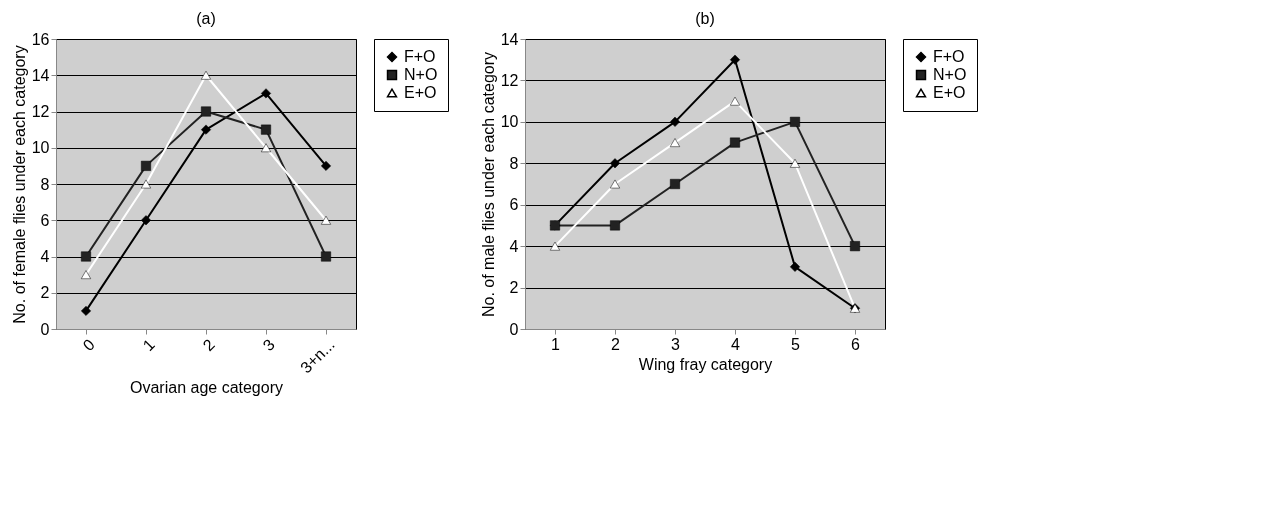  What do you see at coordinates (736, 344) in the screenshot?
I see `x-tick-label: 4` at bounding box center [736, 344].